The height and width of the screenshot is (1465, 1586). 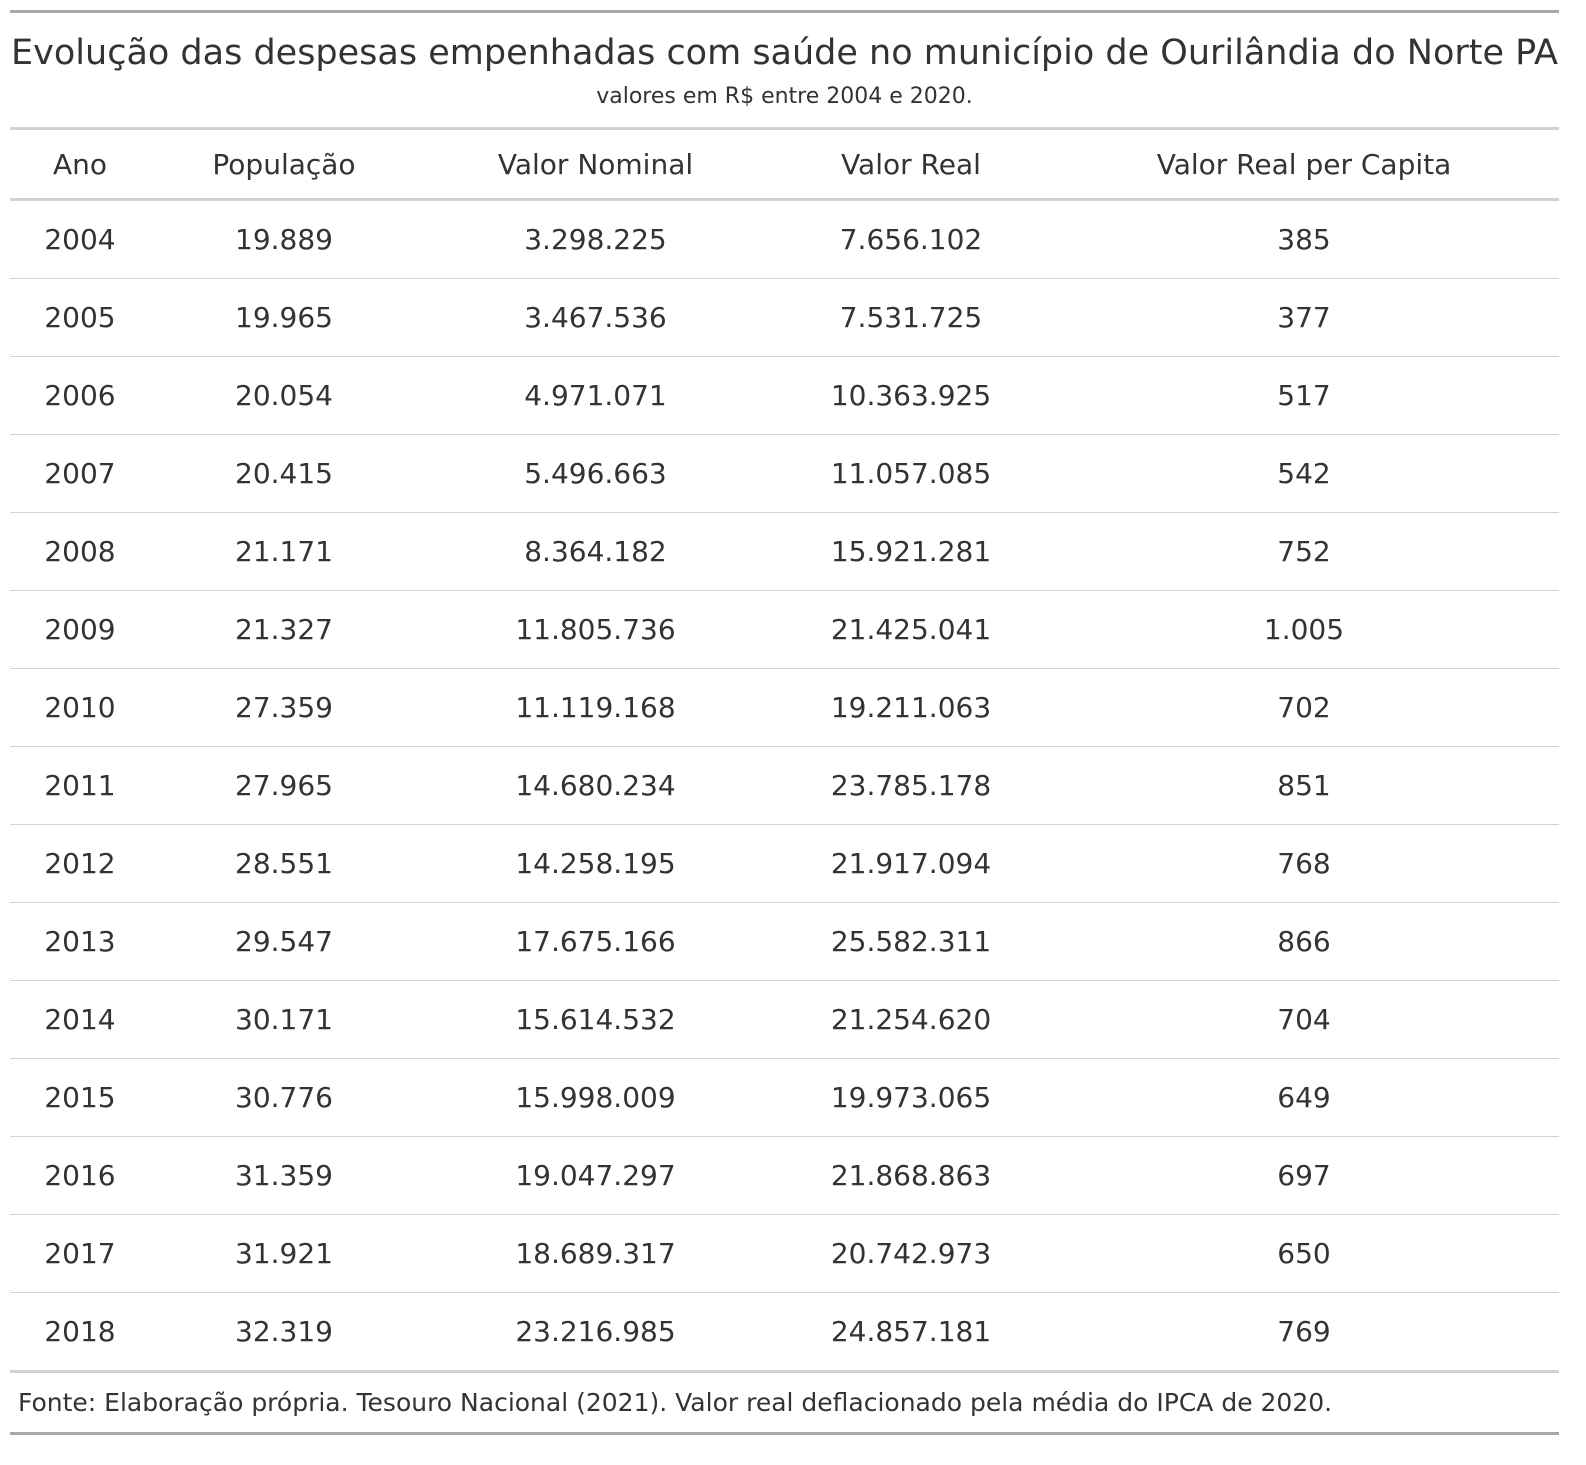 What do you see at coordinates (595, 1175) in the screenshot?
I see `cell-valor-nominal: 19.047.297` at bounding box center [595, 1175].